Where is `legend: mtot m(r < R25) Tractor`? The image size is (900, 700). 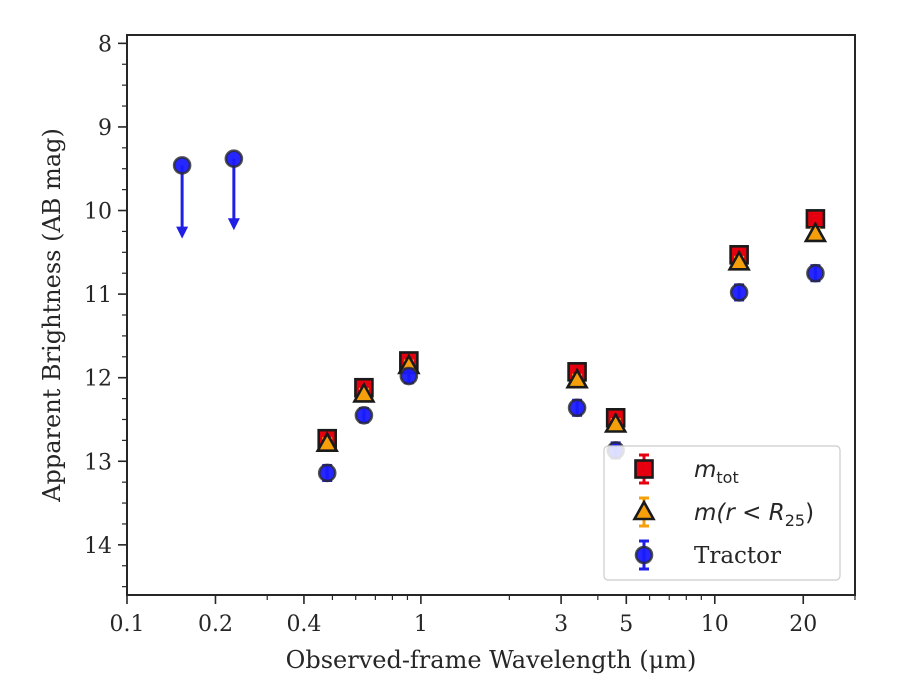 legend: mtot m(r < R25) Tractor is located at coordinates (722, 513).